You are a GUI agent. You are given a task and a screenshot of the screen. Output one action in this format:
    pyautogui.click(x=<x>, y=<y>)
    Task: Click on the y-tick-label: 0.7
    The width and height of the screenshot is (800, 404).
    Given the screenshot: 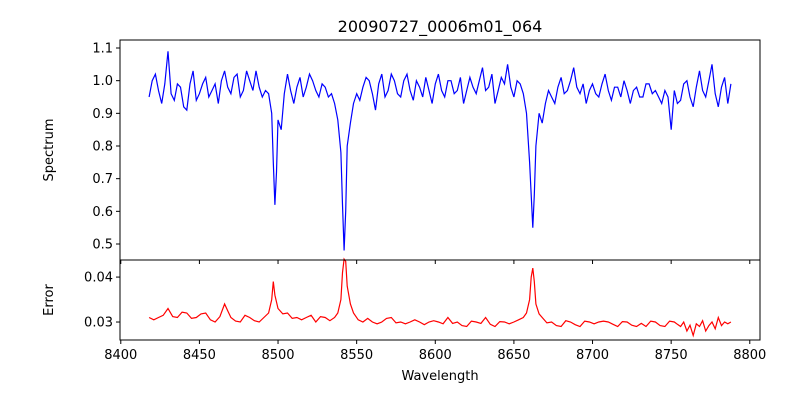 What is the action you would take?
    pyautogui.click(x=102, y=179)
    